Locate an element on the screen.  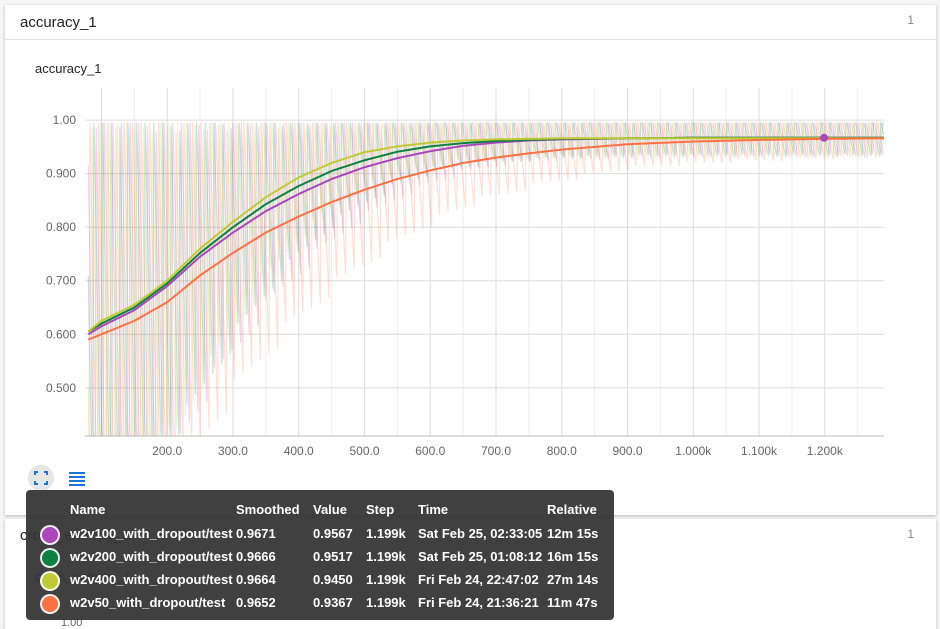
row-name: w2v200_with_dropout/test is located at coordinates (151, 556).